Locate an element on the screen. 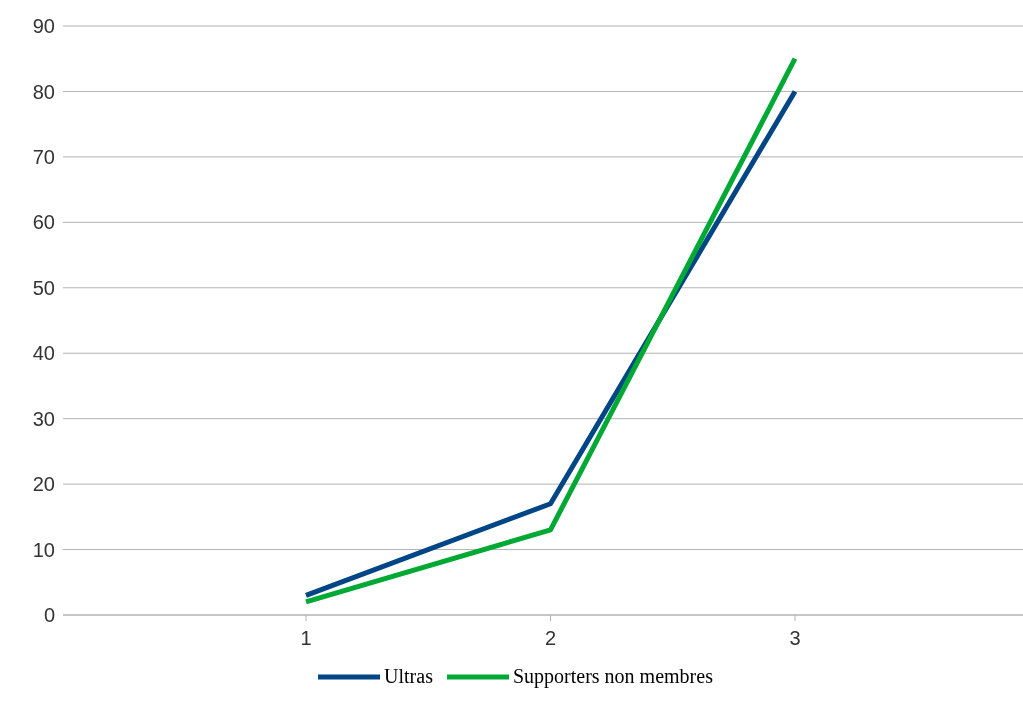 The image size is (1023, 705). x-tick-label: 3 is located at coordinates (795, 638).